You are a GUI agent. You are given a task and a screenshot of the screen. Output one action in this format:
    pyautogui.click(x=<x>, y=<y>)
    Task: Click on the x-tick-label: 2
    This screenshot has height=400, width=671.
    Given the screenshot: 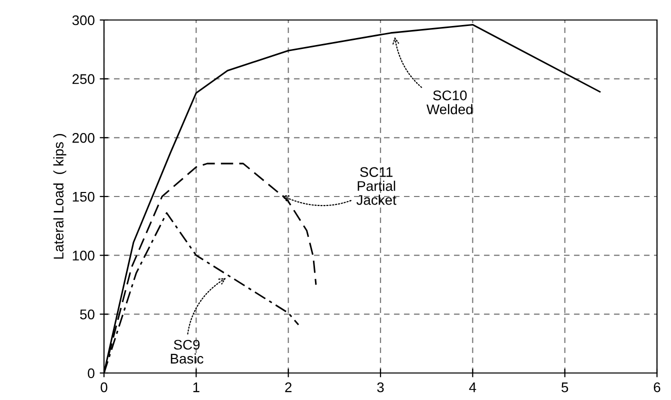 What is the action you would take?
    pyautogui.click(x=288, y=387)
    